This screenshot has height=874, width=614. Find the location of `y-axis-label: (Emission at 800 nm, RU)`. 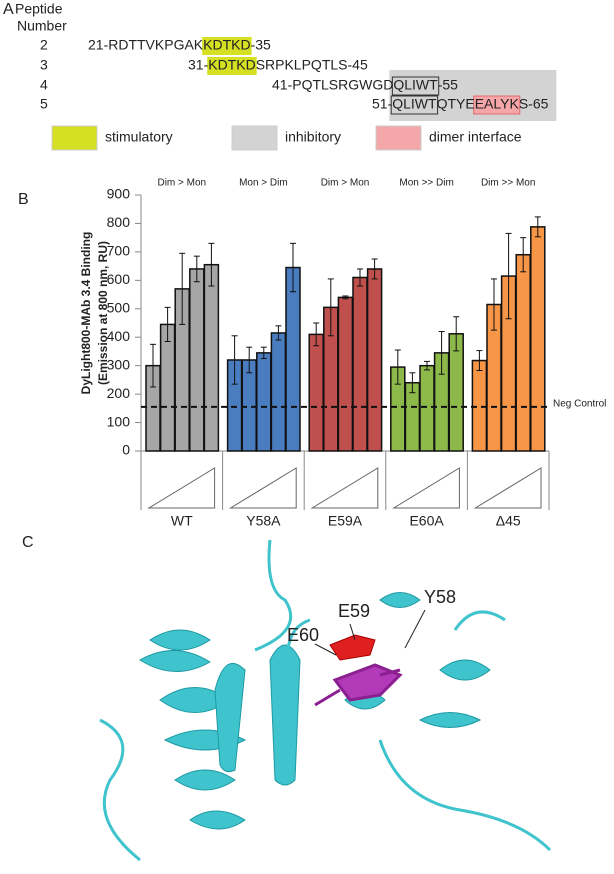

y-axis-label: (Emission at 800 nm, RU) is located at coordinates (103, 313).